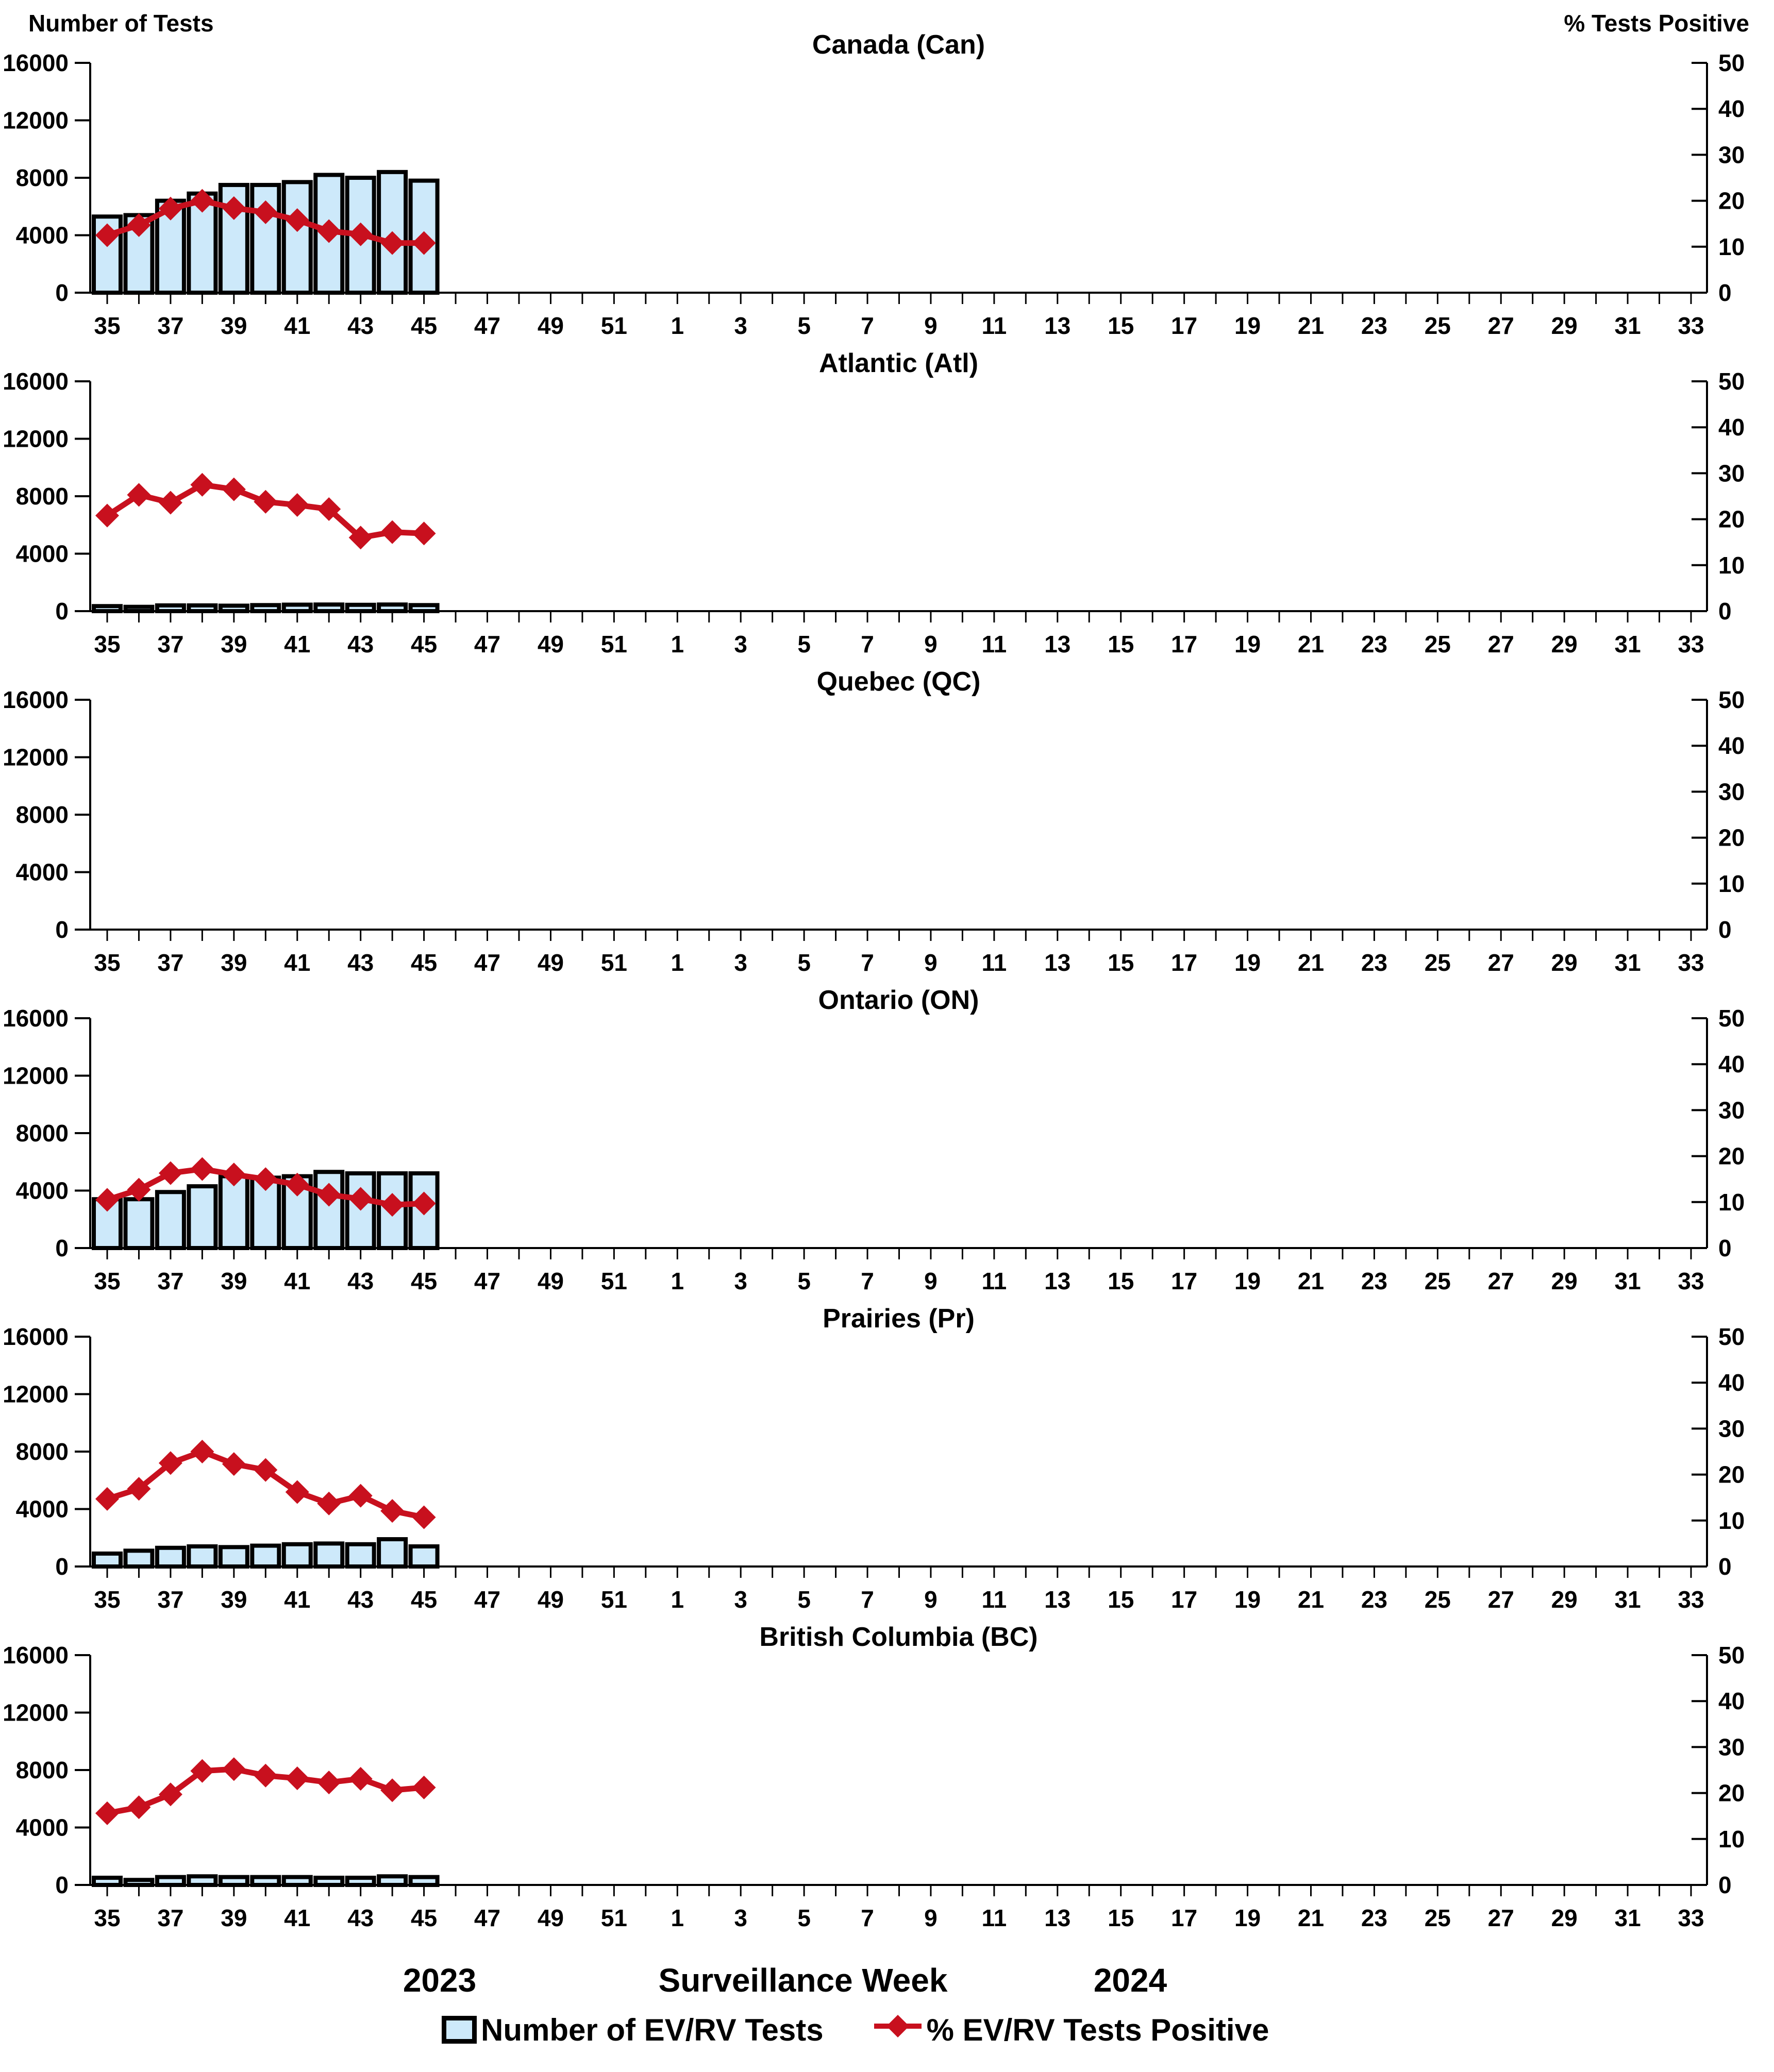 This screenshot has height=2072, width=1774. Describe the element at coordinates (898, 1453) in the screenshot. I see `axis-frame` at that location.